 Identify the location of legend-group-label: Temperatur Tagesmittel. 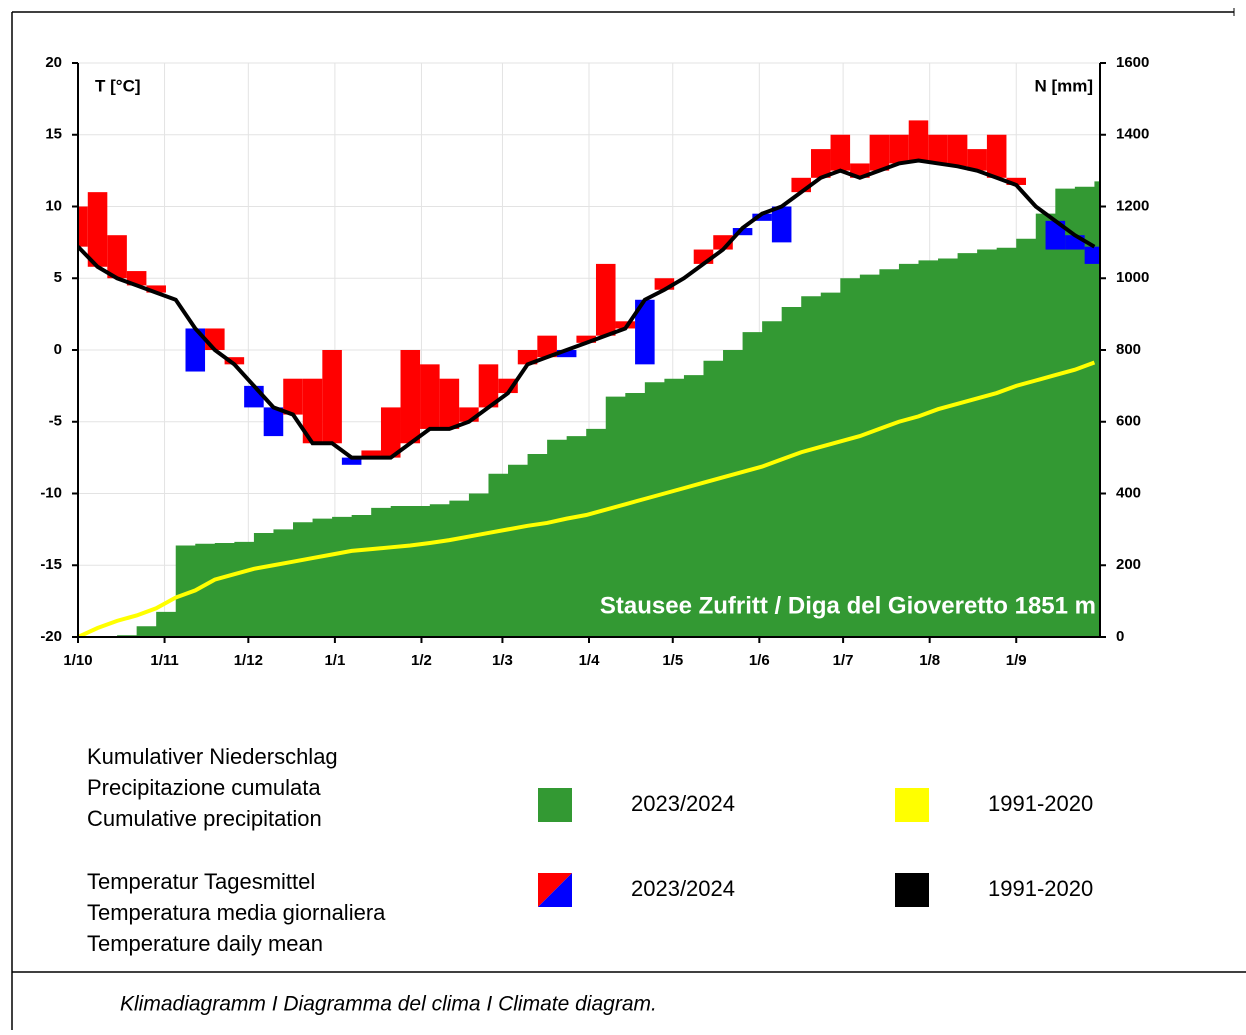
(201, 881).